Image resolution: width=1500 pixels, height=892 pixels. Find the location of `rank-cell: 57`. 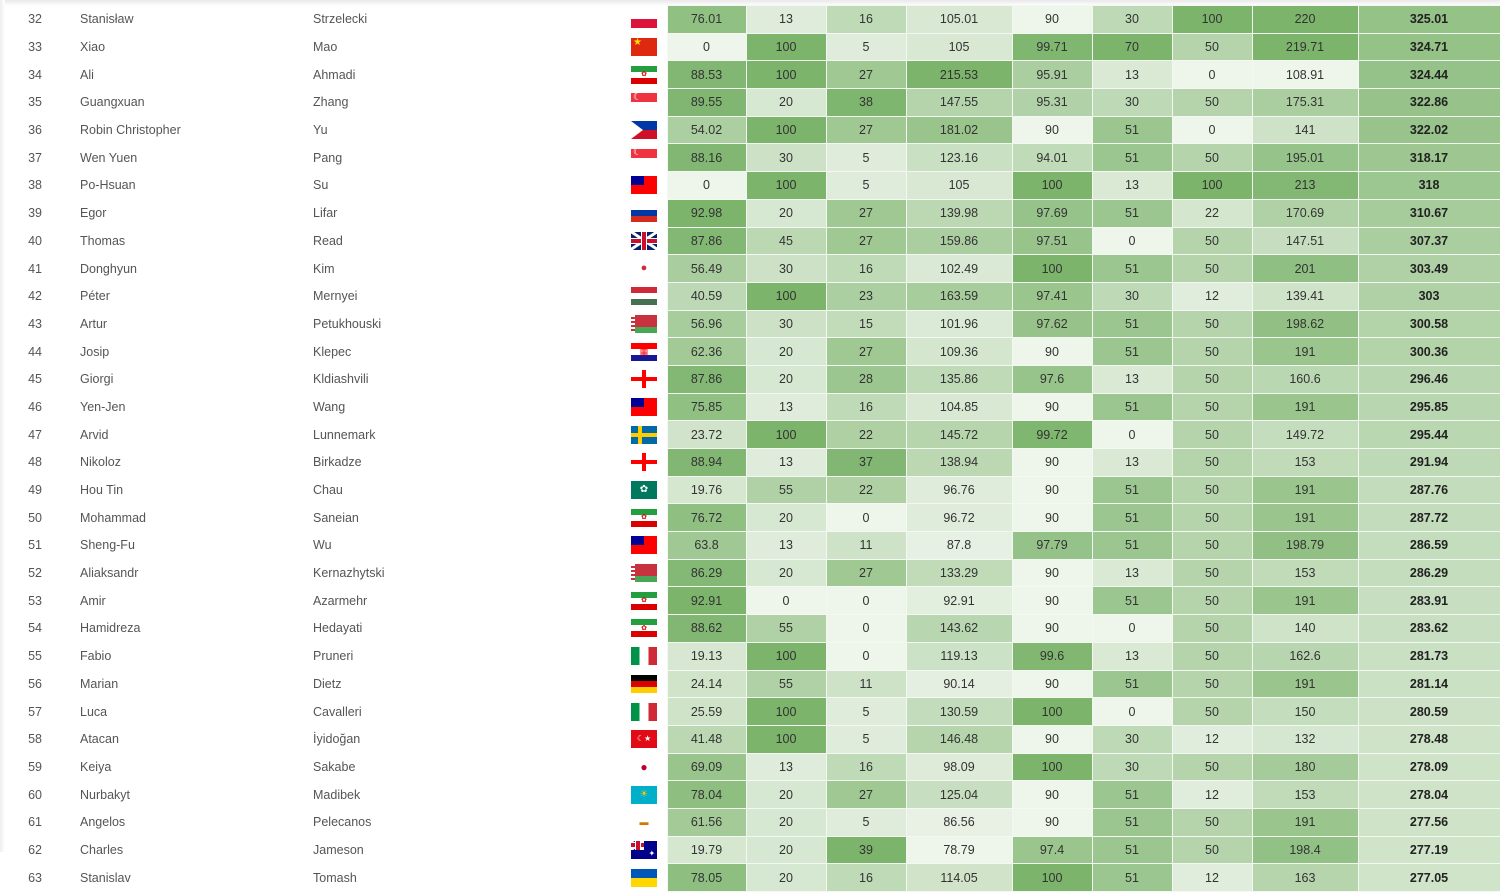

rank-cell: 57 is located at coordinates (35, 711).